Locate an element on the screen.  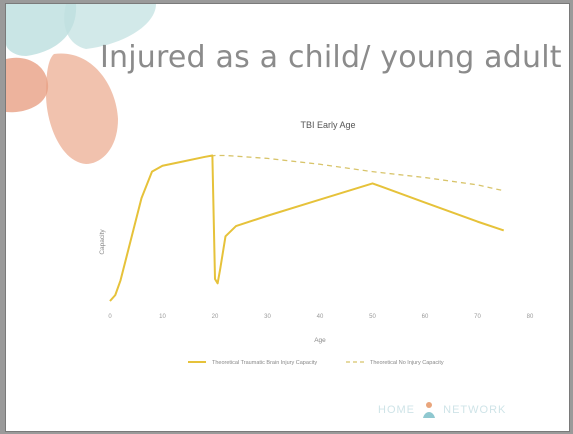
peach-petal-shape is located at coordinates (82, 108).